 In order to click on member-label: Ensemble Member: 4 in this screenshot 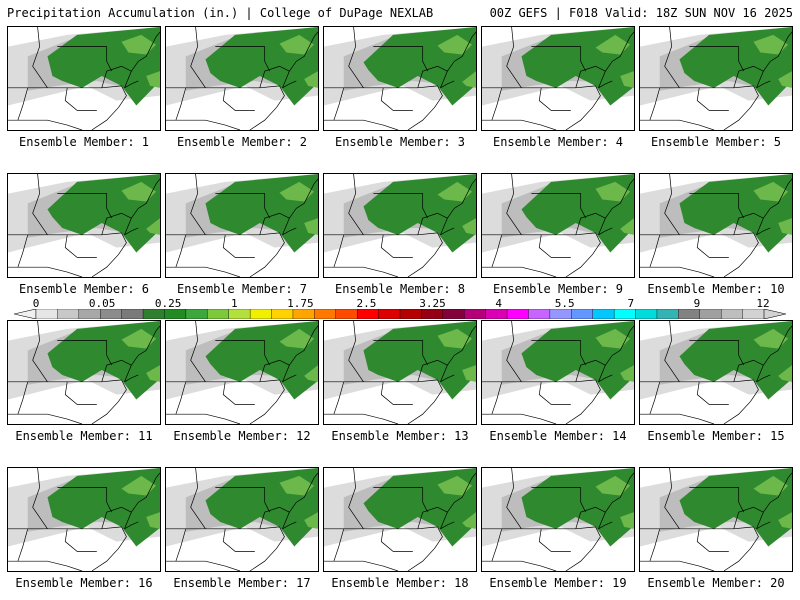, I will do `click(558, 142)`.